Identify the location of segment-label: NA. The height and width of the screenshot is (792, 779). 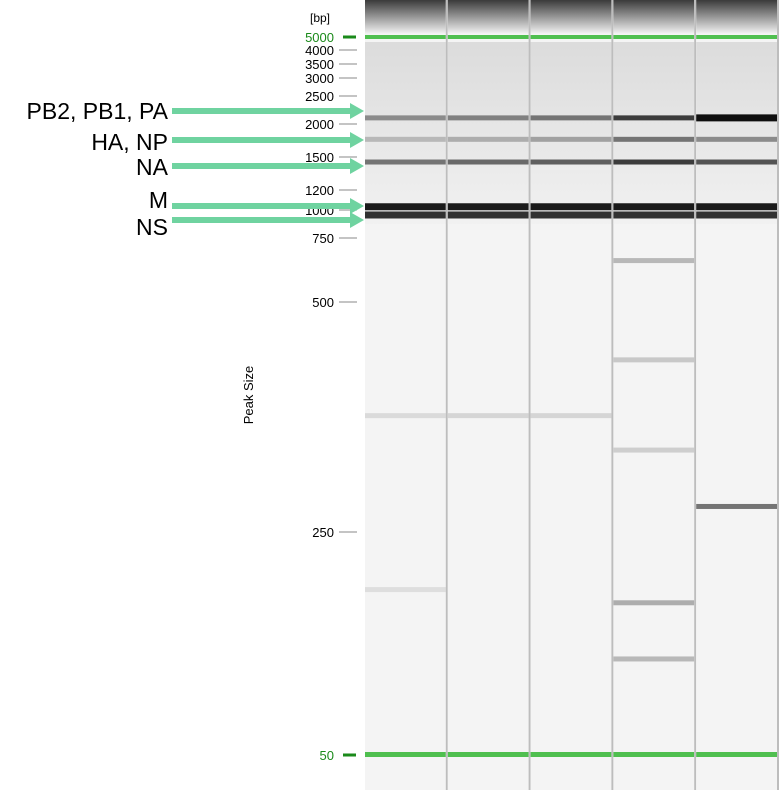
(152, 167).